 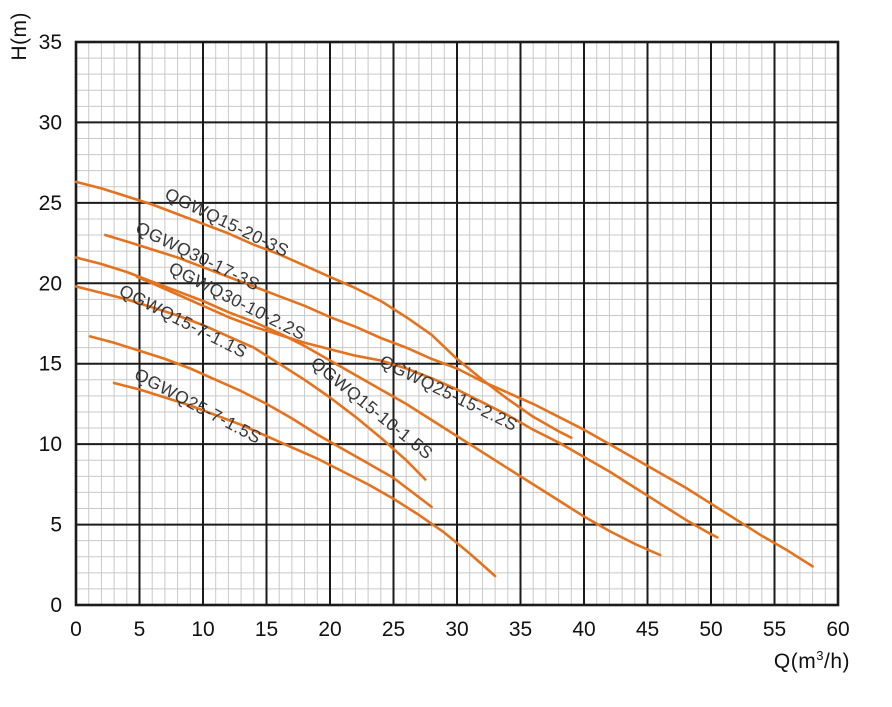 I want to click on y-tick-label: 20, so click(x=50, y=283).